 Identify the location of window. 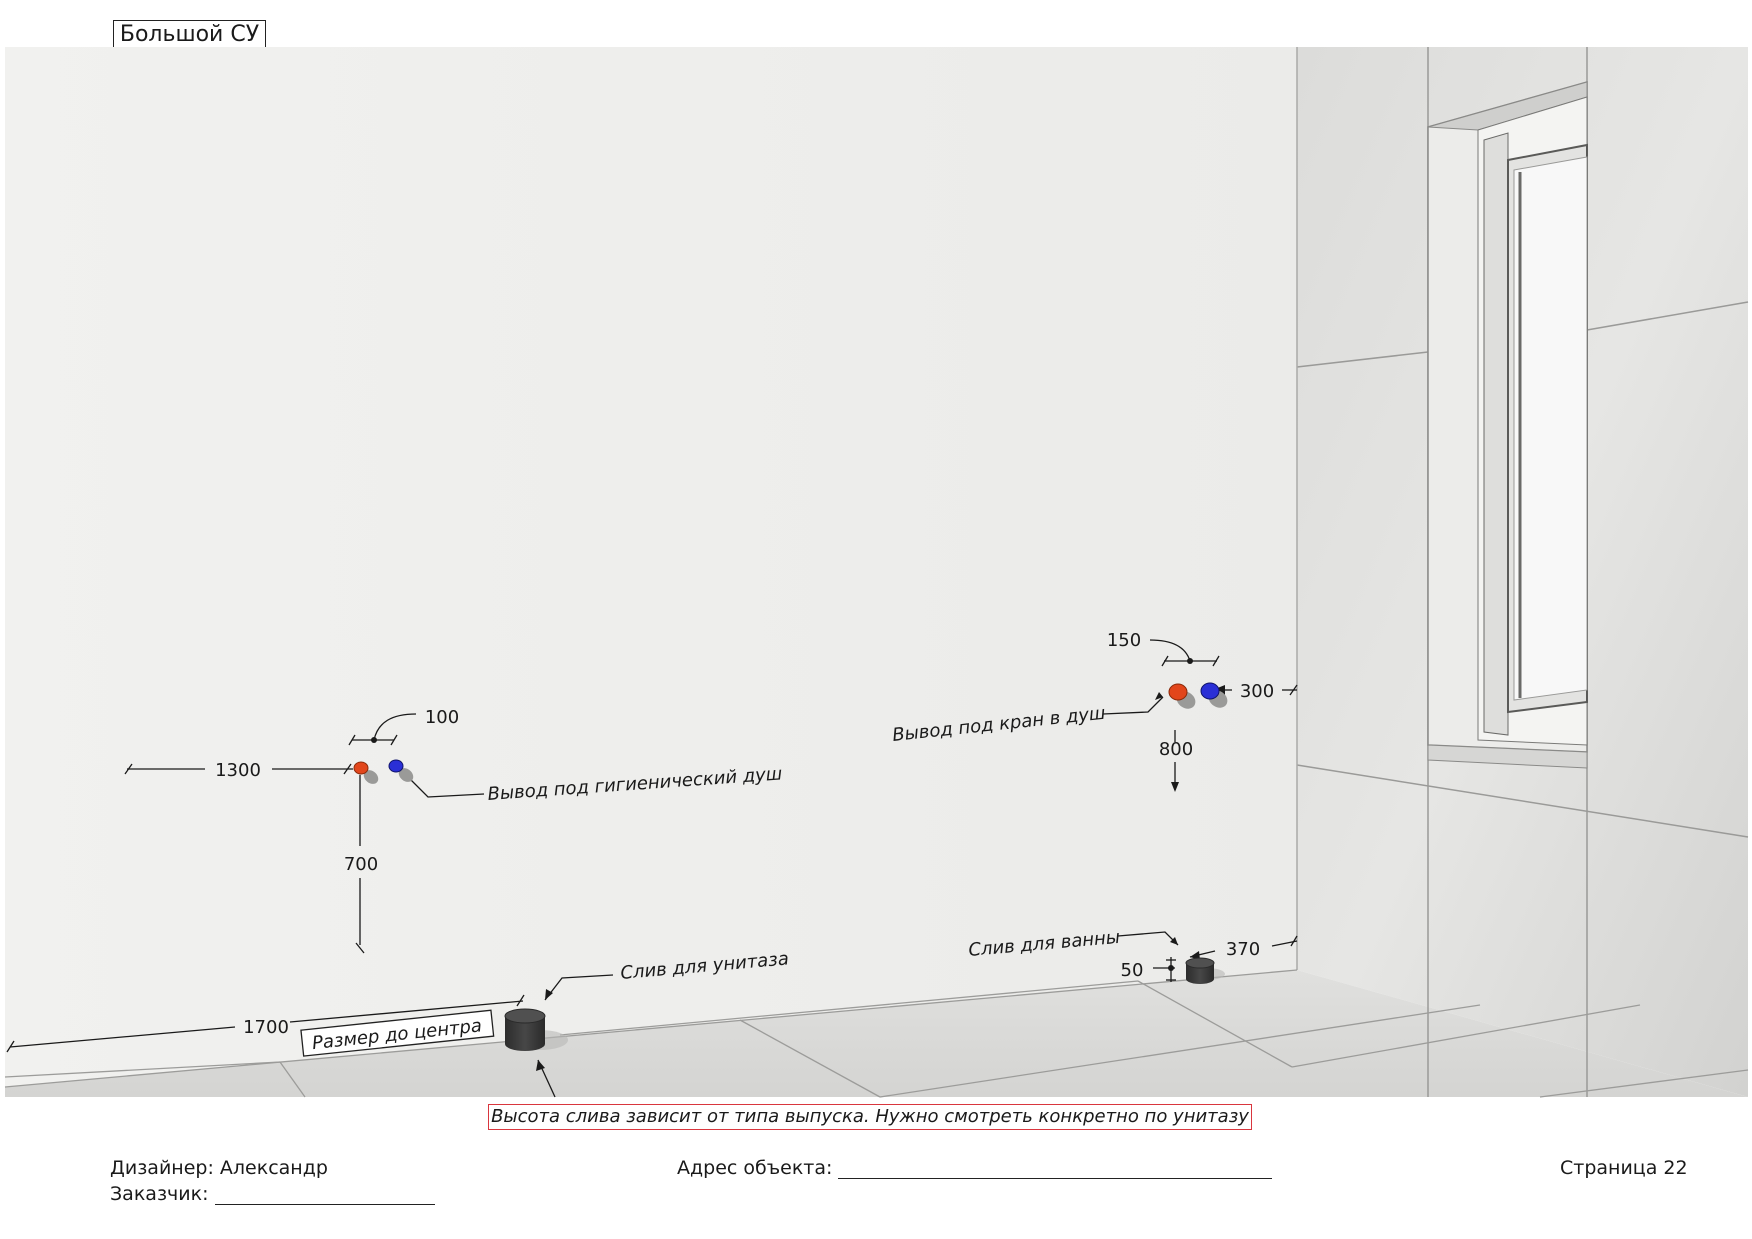
(1507, 425).